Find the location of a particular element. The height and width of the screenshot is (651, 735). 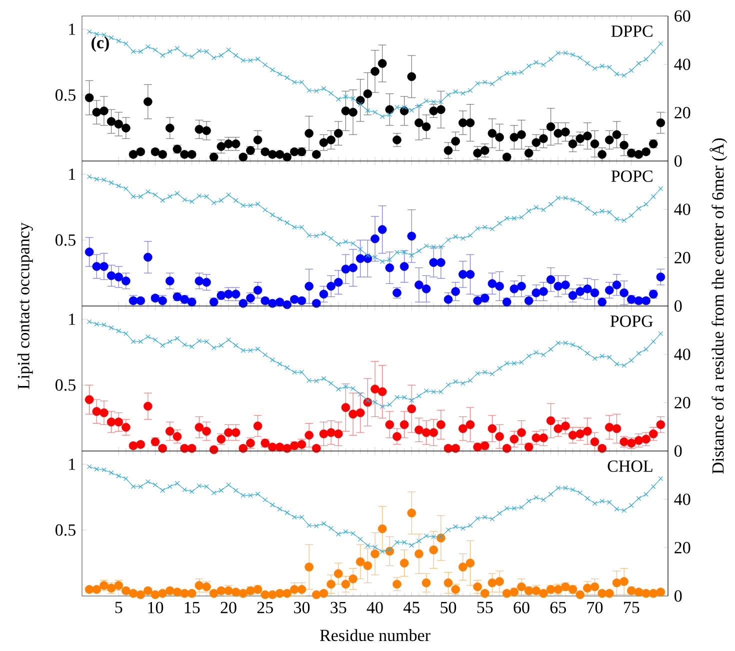

chart-title: POPC is located at coordinates (631, 176).